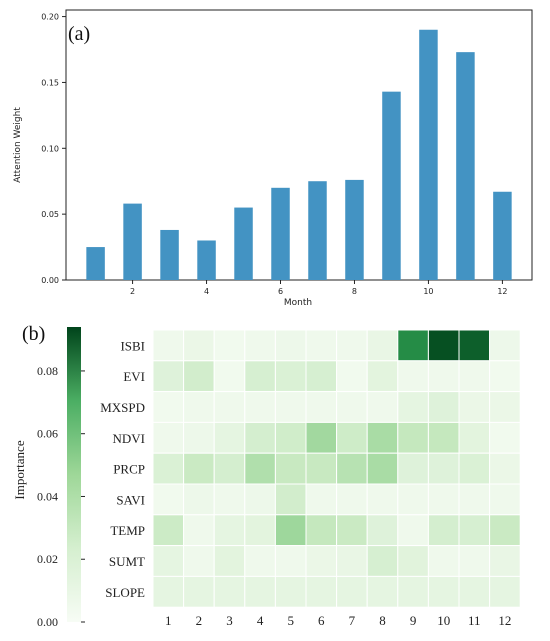 This screenshot has height=641, width=550. What do you see at coordinates (319, 288) in the screenshot?
I see `bar-x-ticks: 2 4 6 8 10 12` at bounding box center [319, 288].